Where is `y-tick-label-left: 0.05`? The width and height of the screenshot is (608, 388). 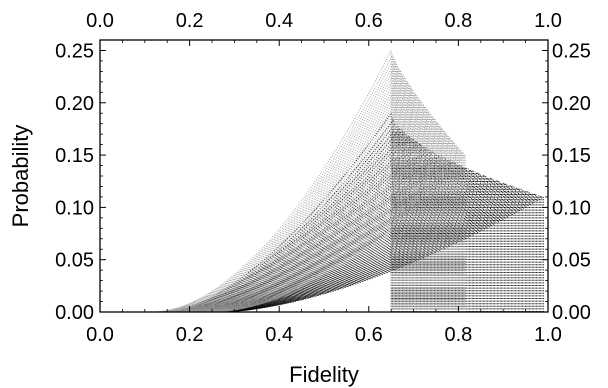
y-tick-label-left: 0.05 is located at coordinates (74, 261).